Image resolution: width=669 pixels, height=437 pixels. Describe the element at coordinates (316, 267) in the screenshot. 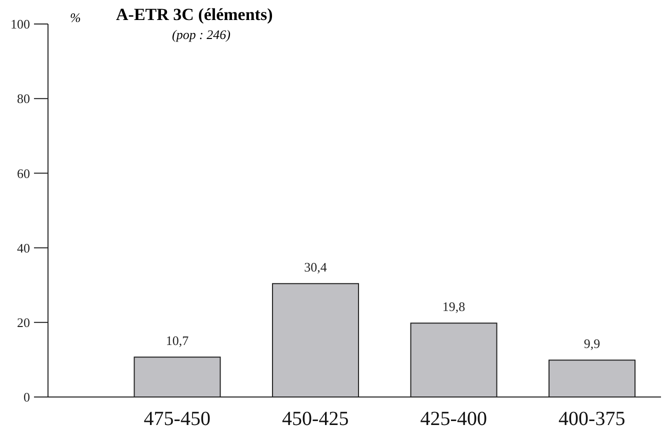

I see `data-label: 30,4` at that location.